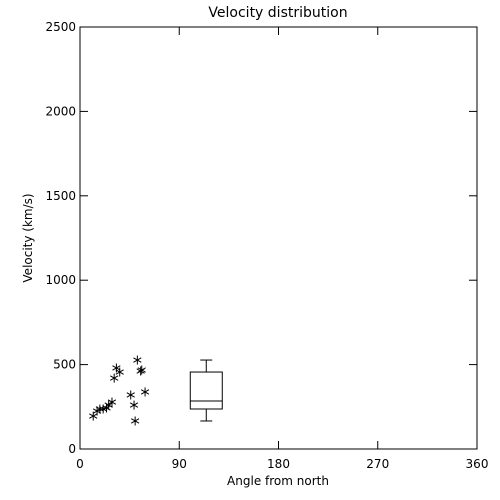 Image resolution: width=500 pixels, height=500 pixels. I want to click on x-tick-label: 0, so click(80, 464).